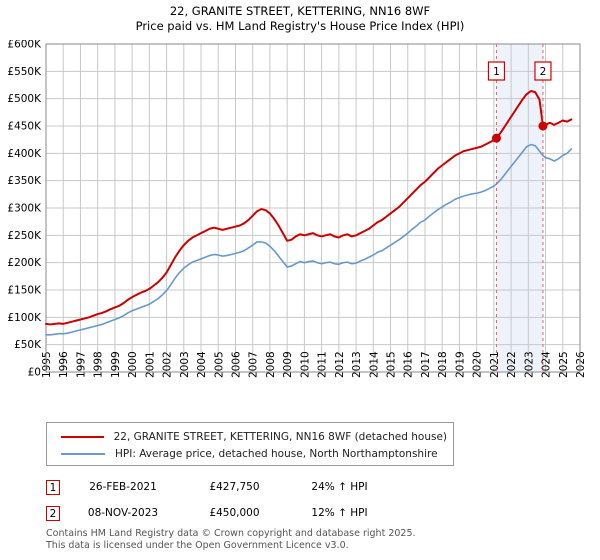  I want to click on page-title: 22, GRANITE STREET, KETTERING, NN16 8WF, so click(300, 11).